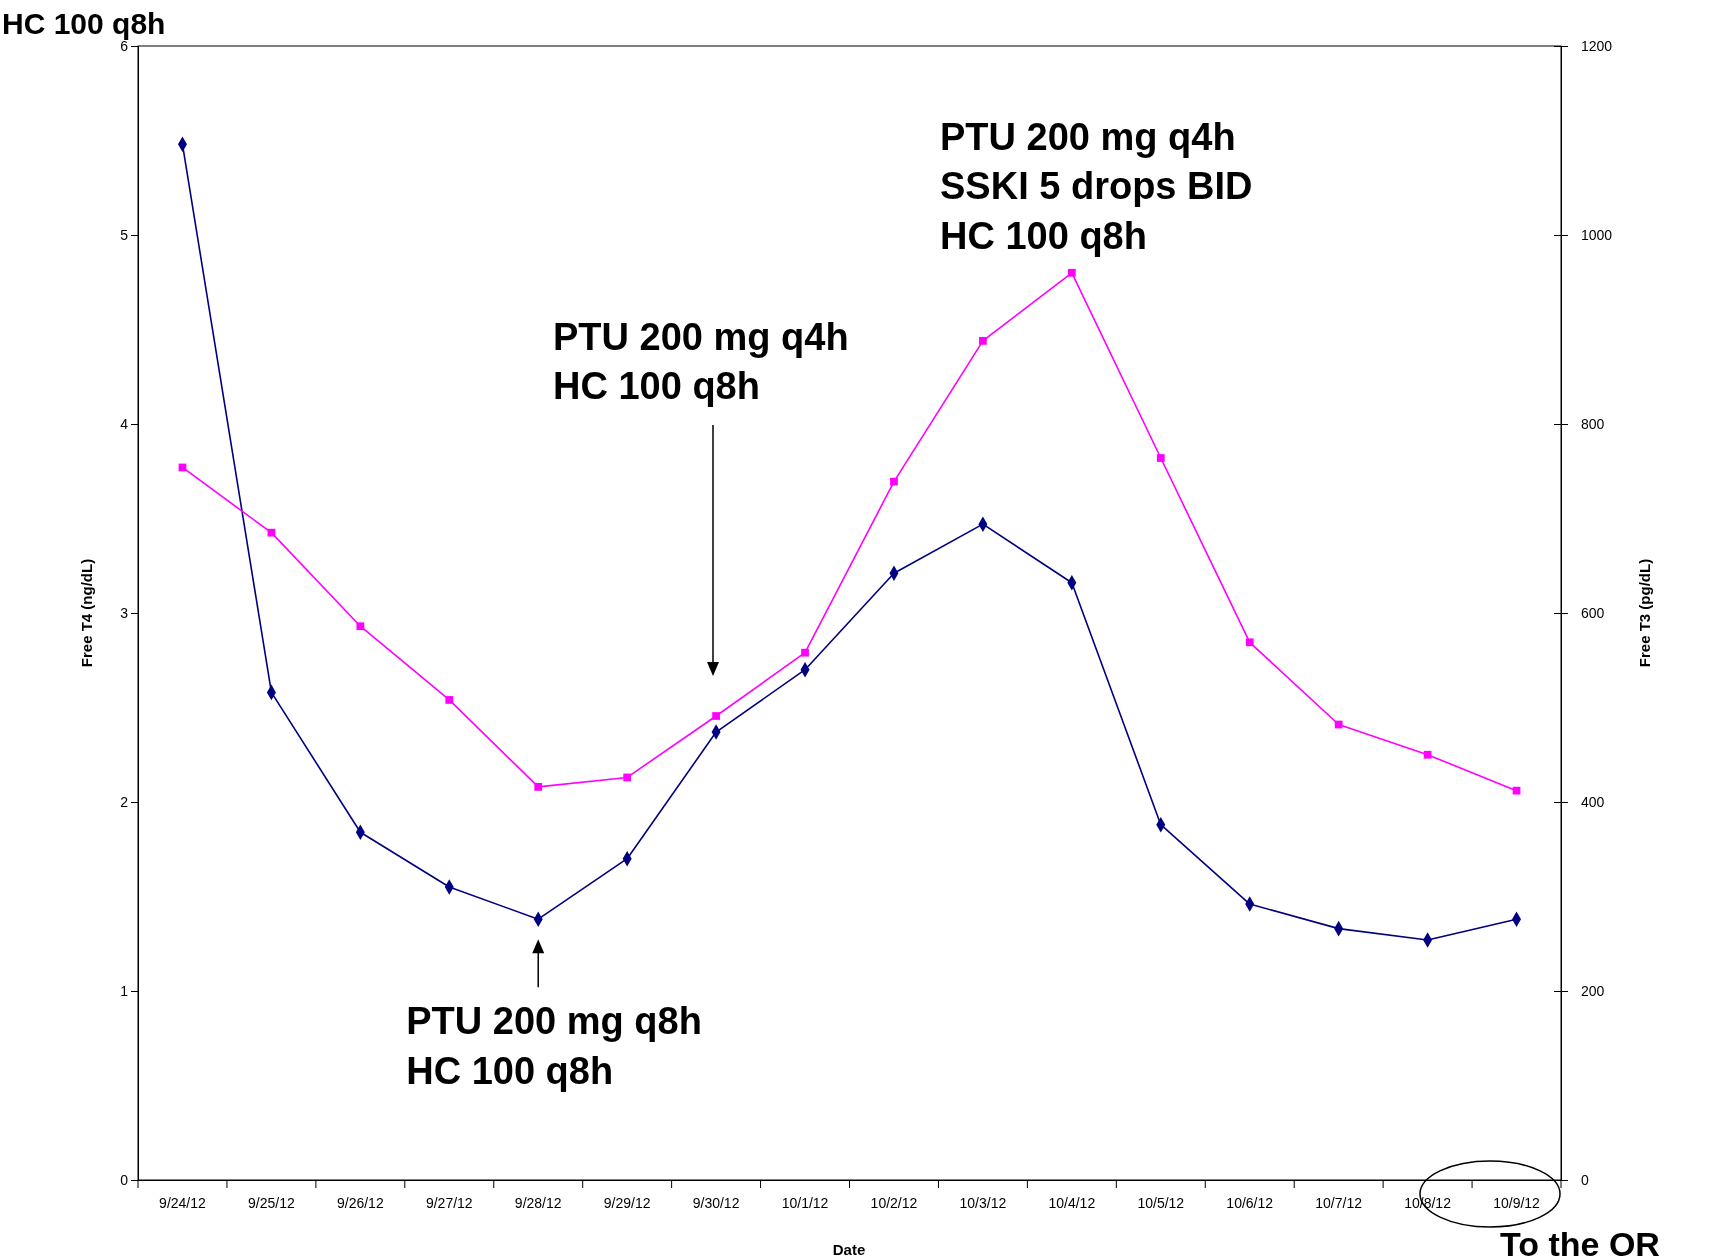 Image resolution: width=1727 pixels, height=1260 pixels. I want to click on text: To the OR, so click(1580, 1242).